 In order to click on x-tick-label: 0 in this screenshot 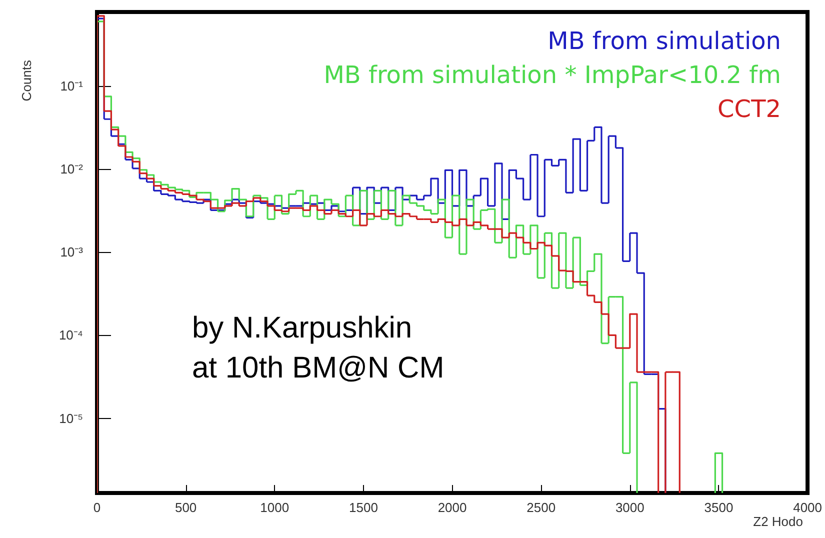, I will do `click(97, 507)`.